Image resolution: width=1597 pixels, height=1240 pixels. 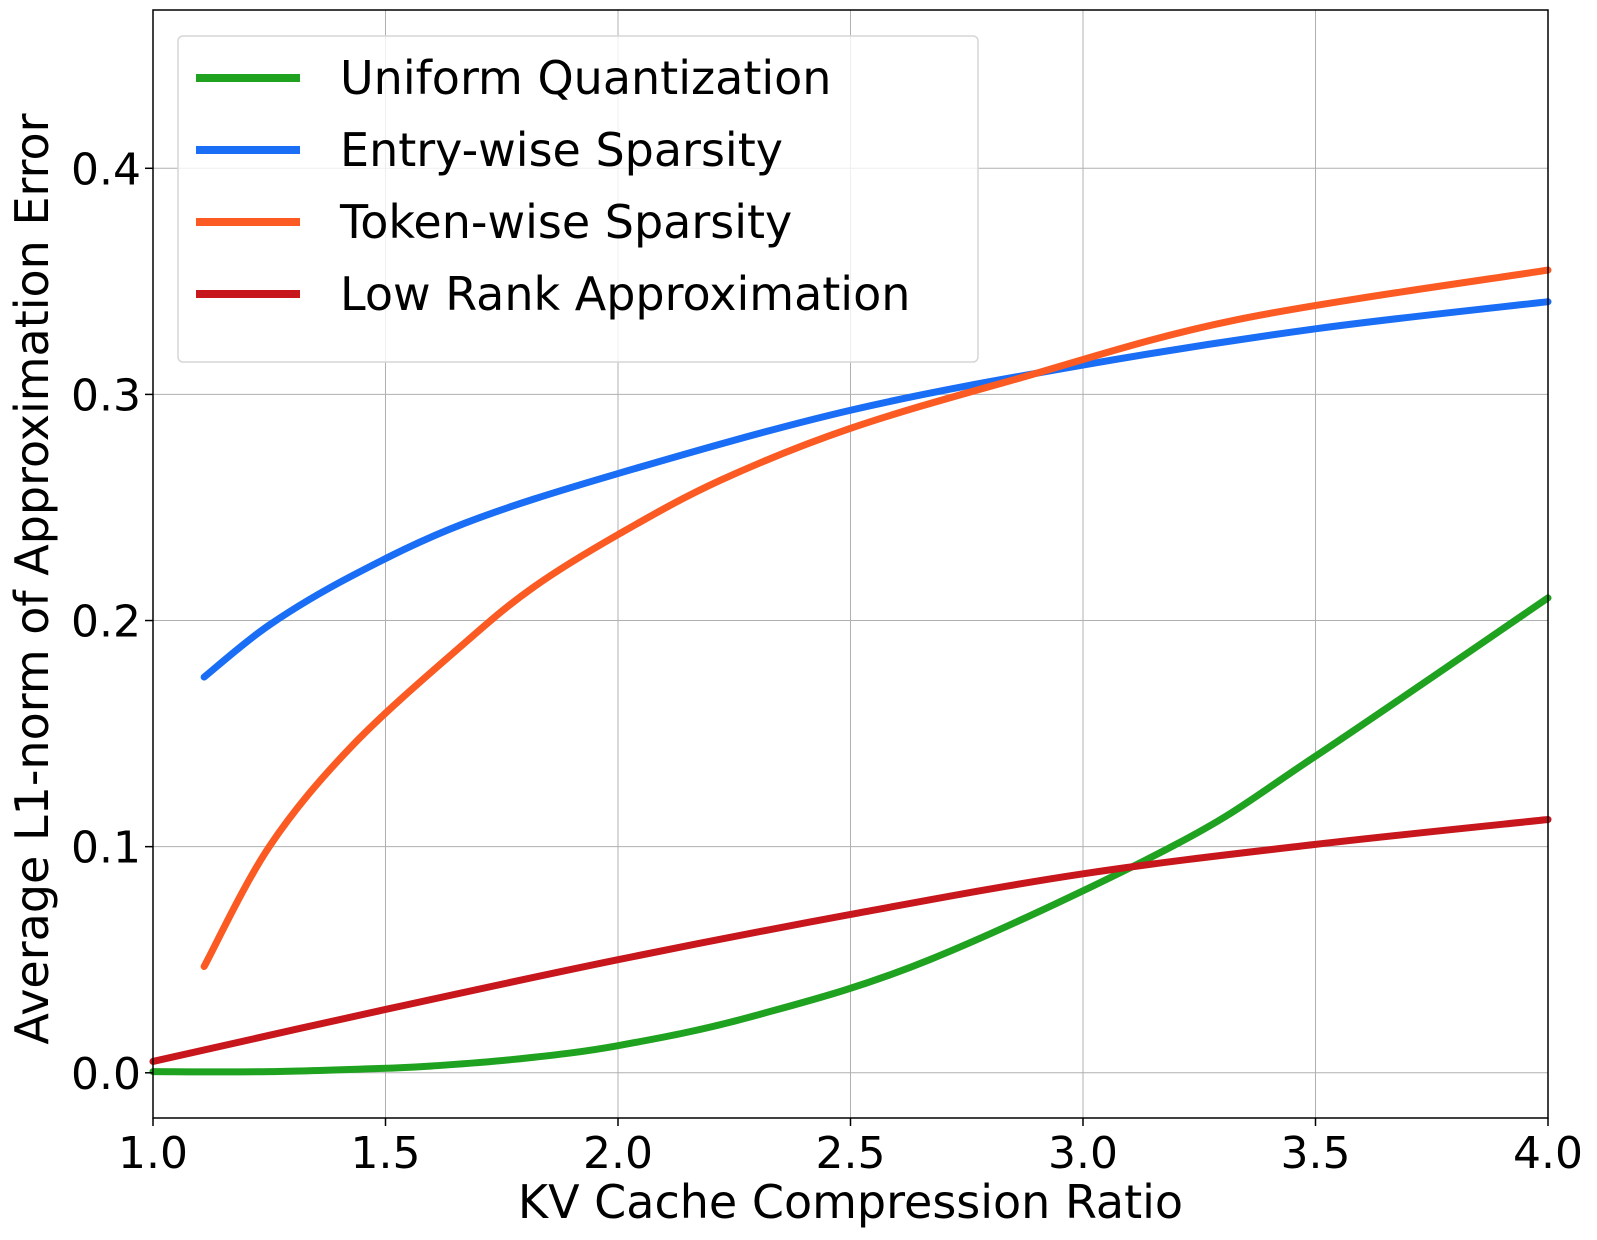 What do you see at coordinates (625, 294) in the screenshot?
I see `legend-label-low-rank-approximation: Low Rank Approximation` at bounding box center [625, 294].